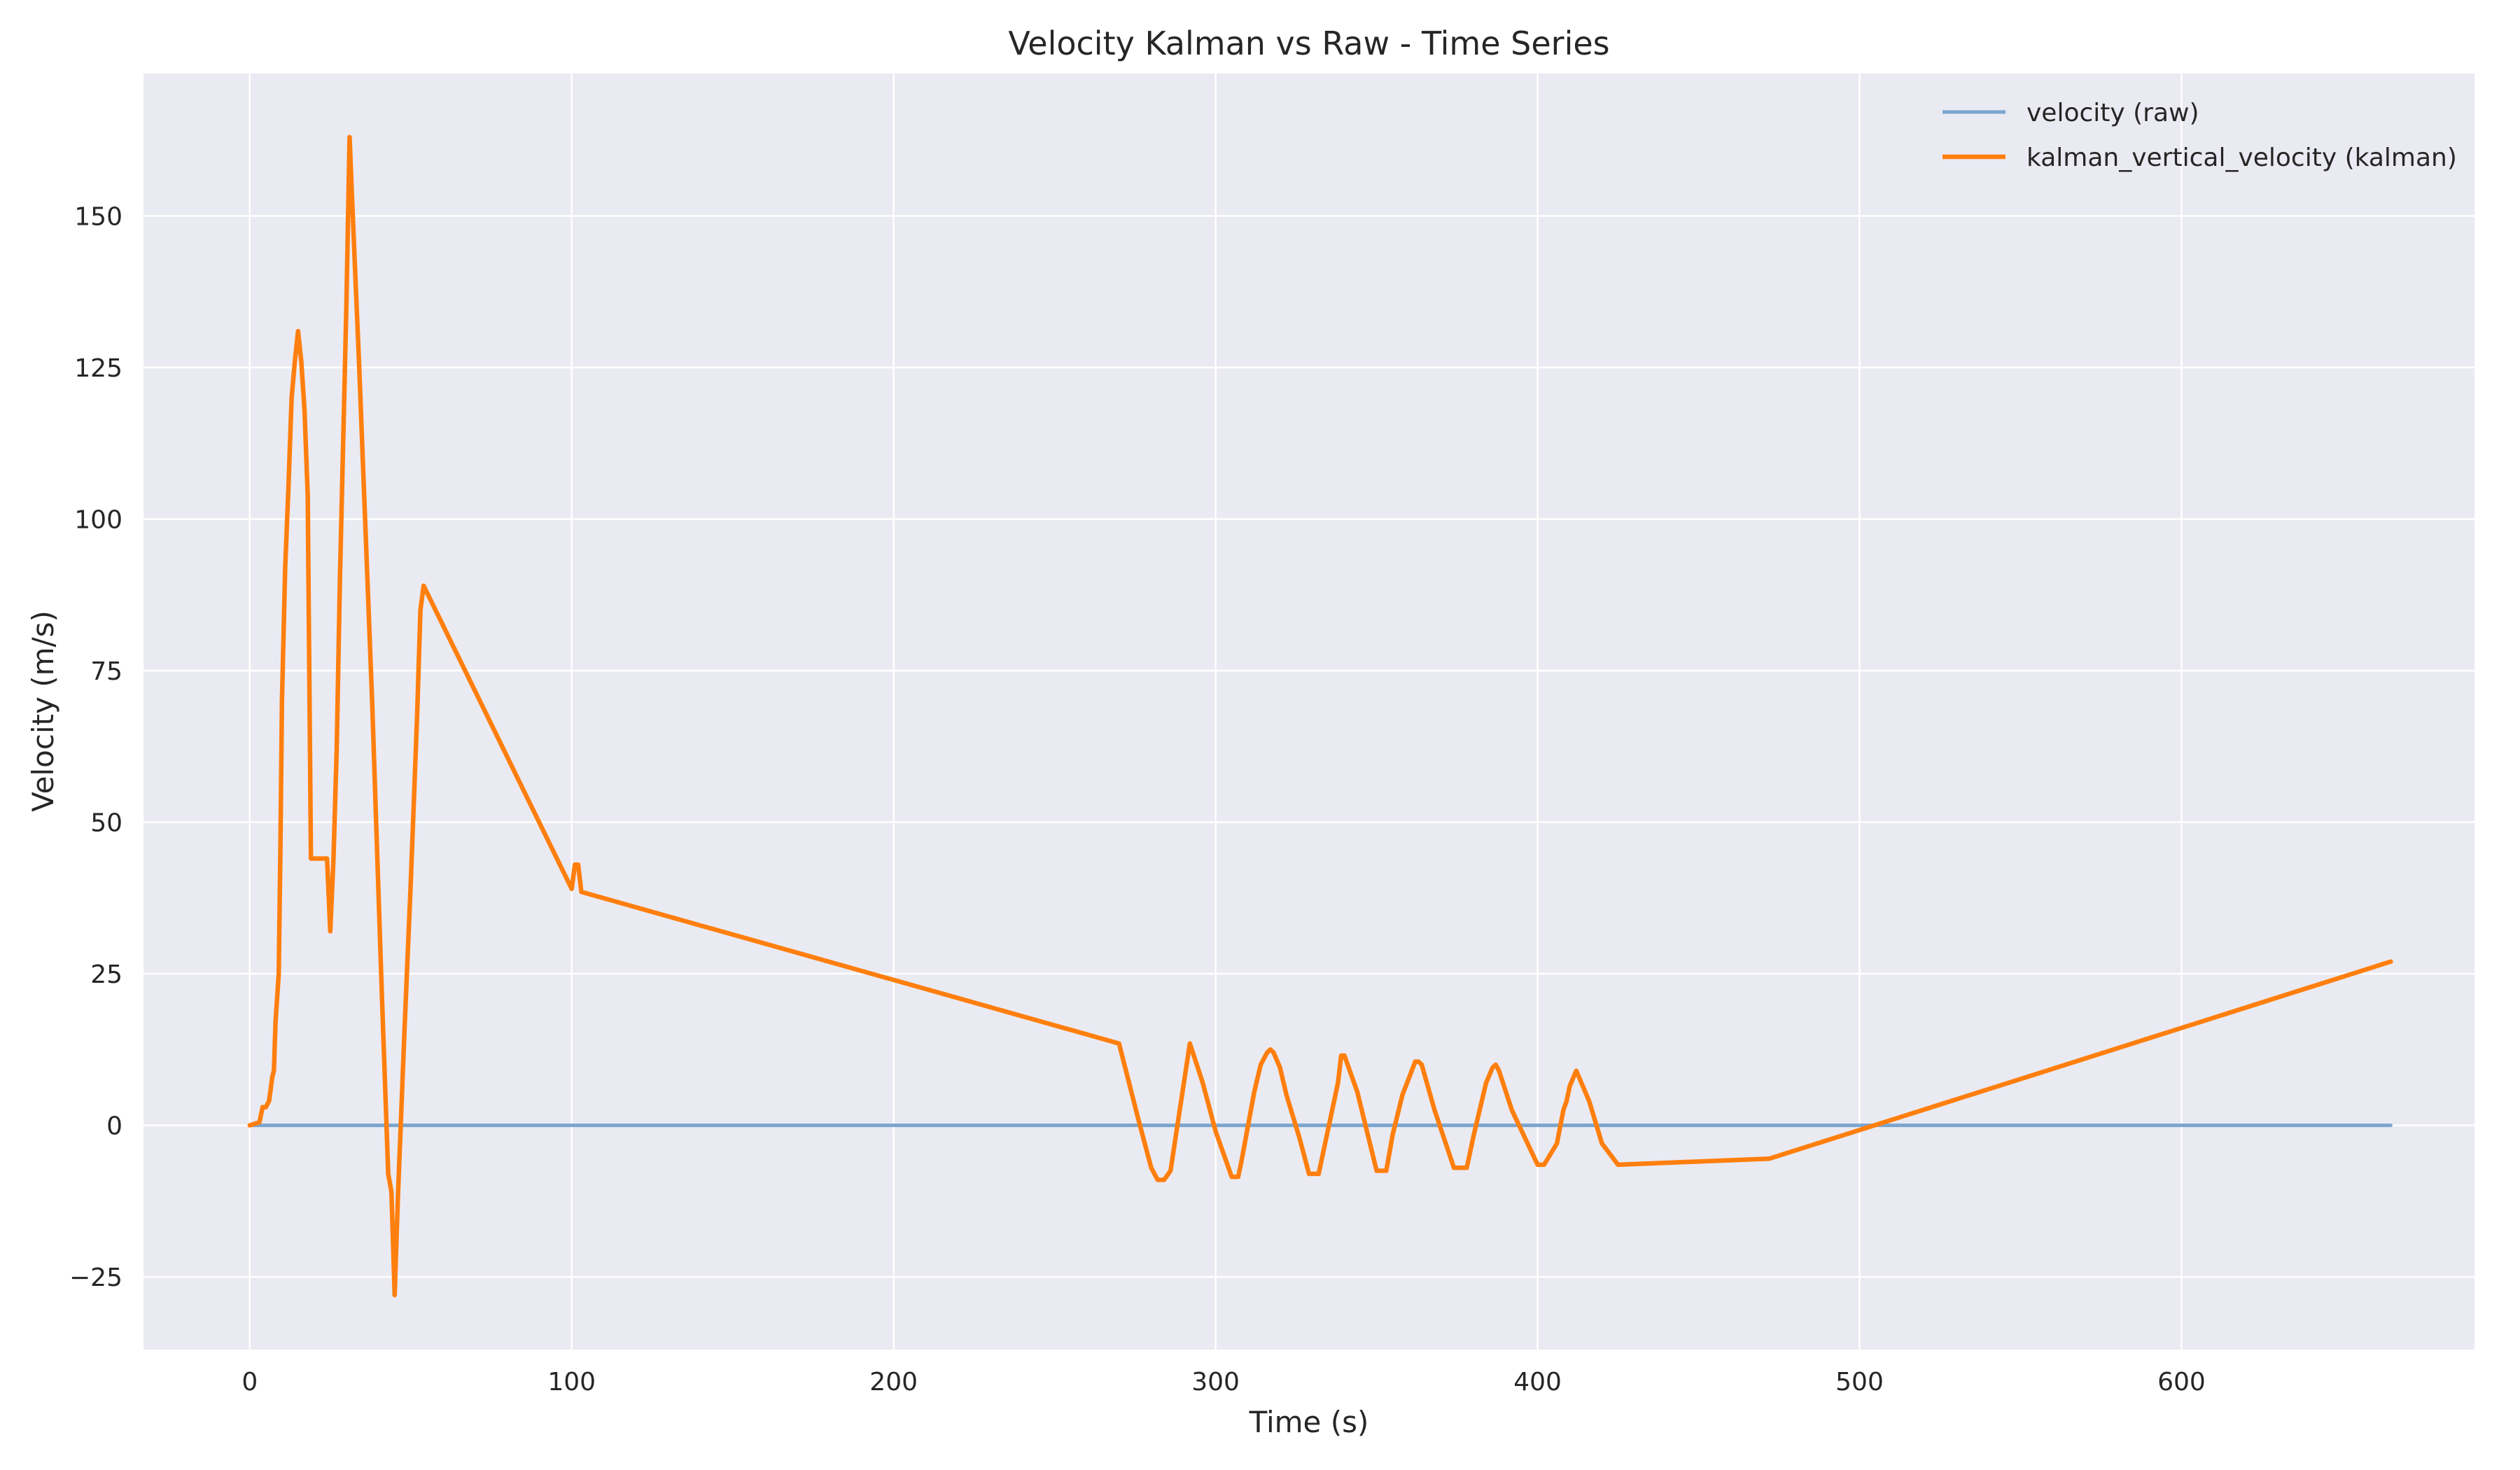 This screenshot has height=1470, width=2520. I want to click on y-tick-label: 75, so click(106, 671).